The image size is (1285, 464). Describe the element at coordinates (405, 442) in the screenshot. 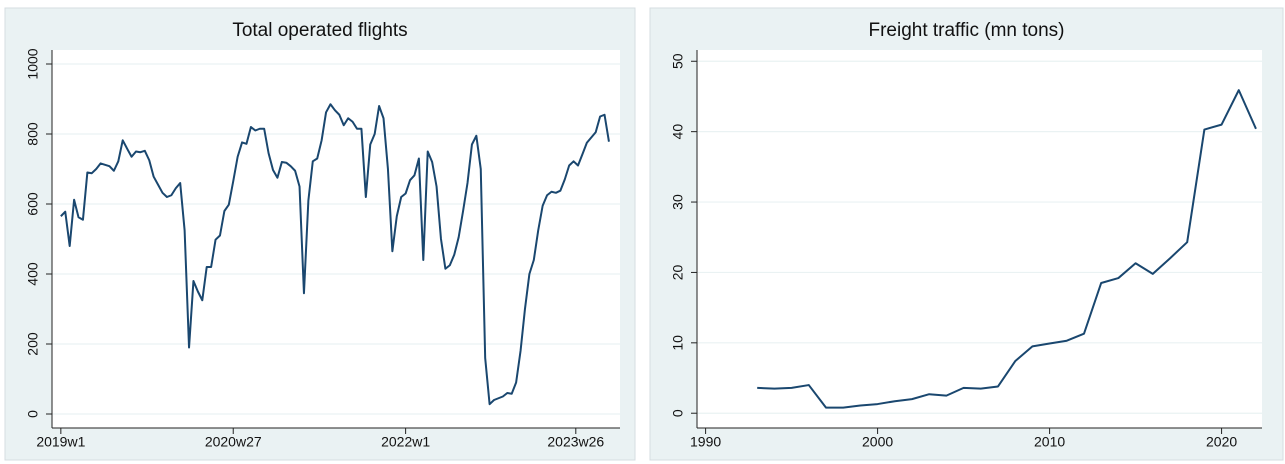

I see `x-tick-label: 2022w1` at that location.